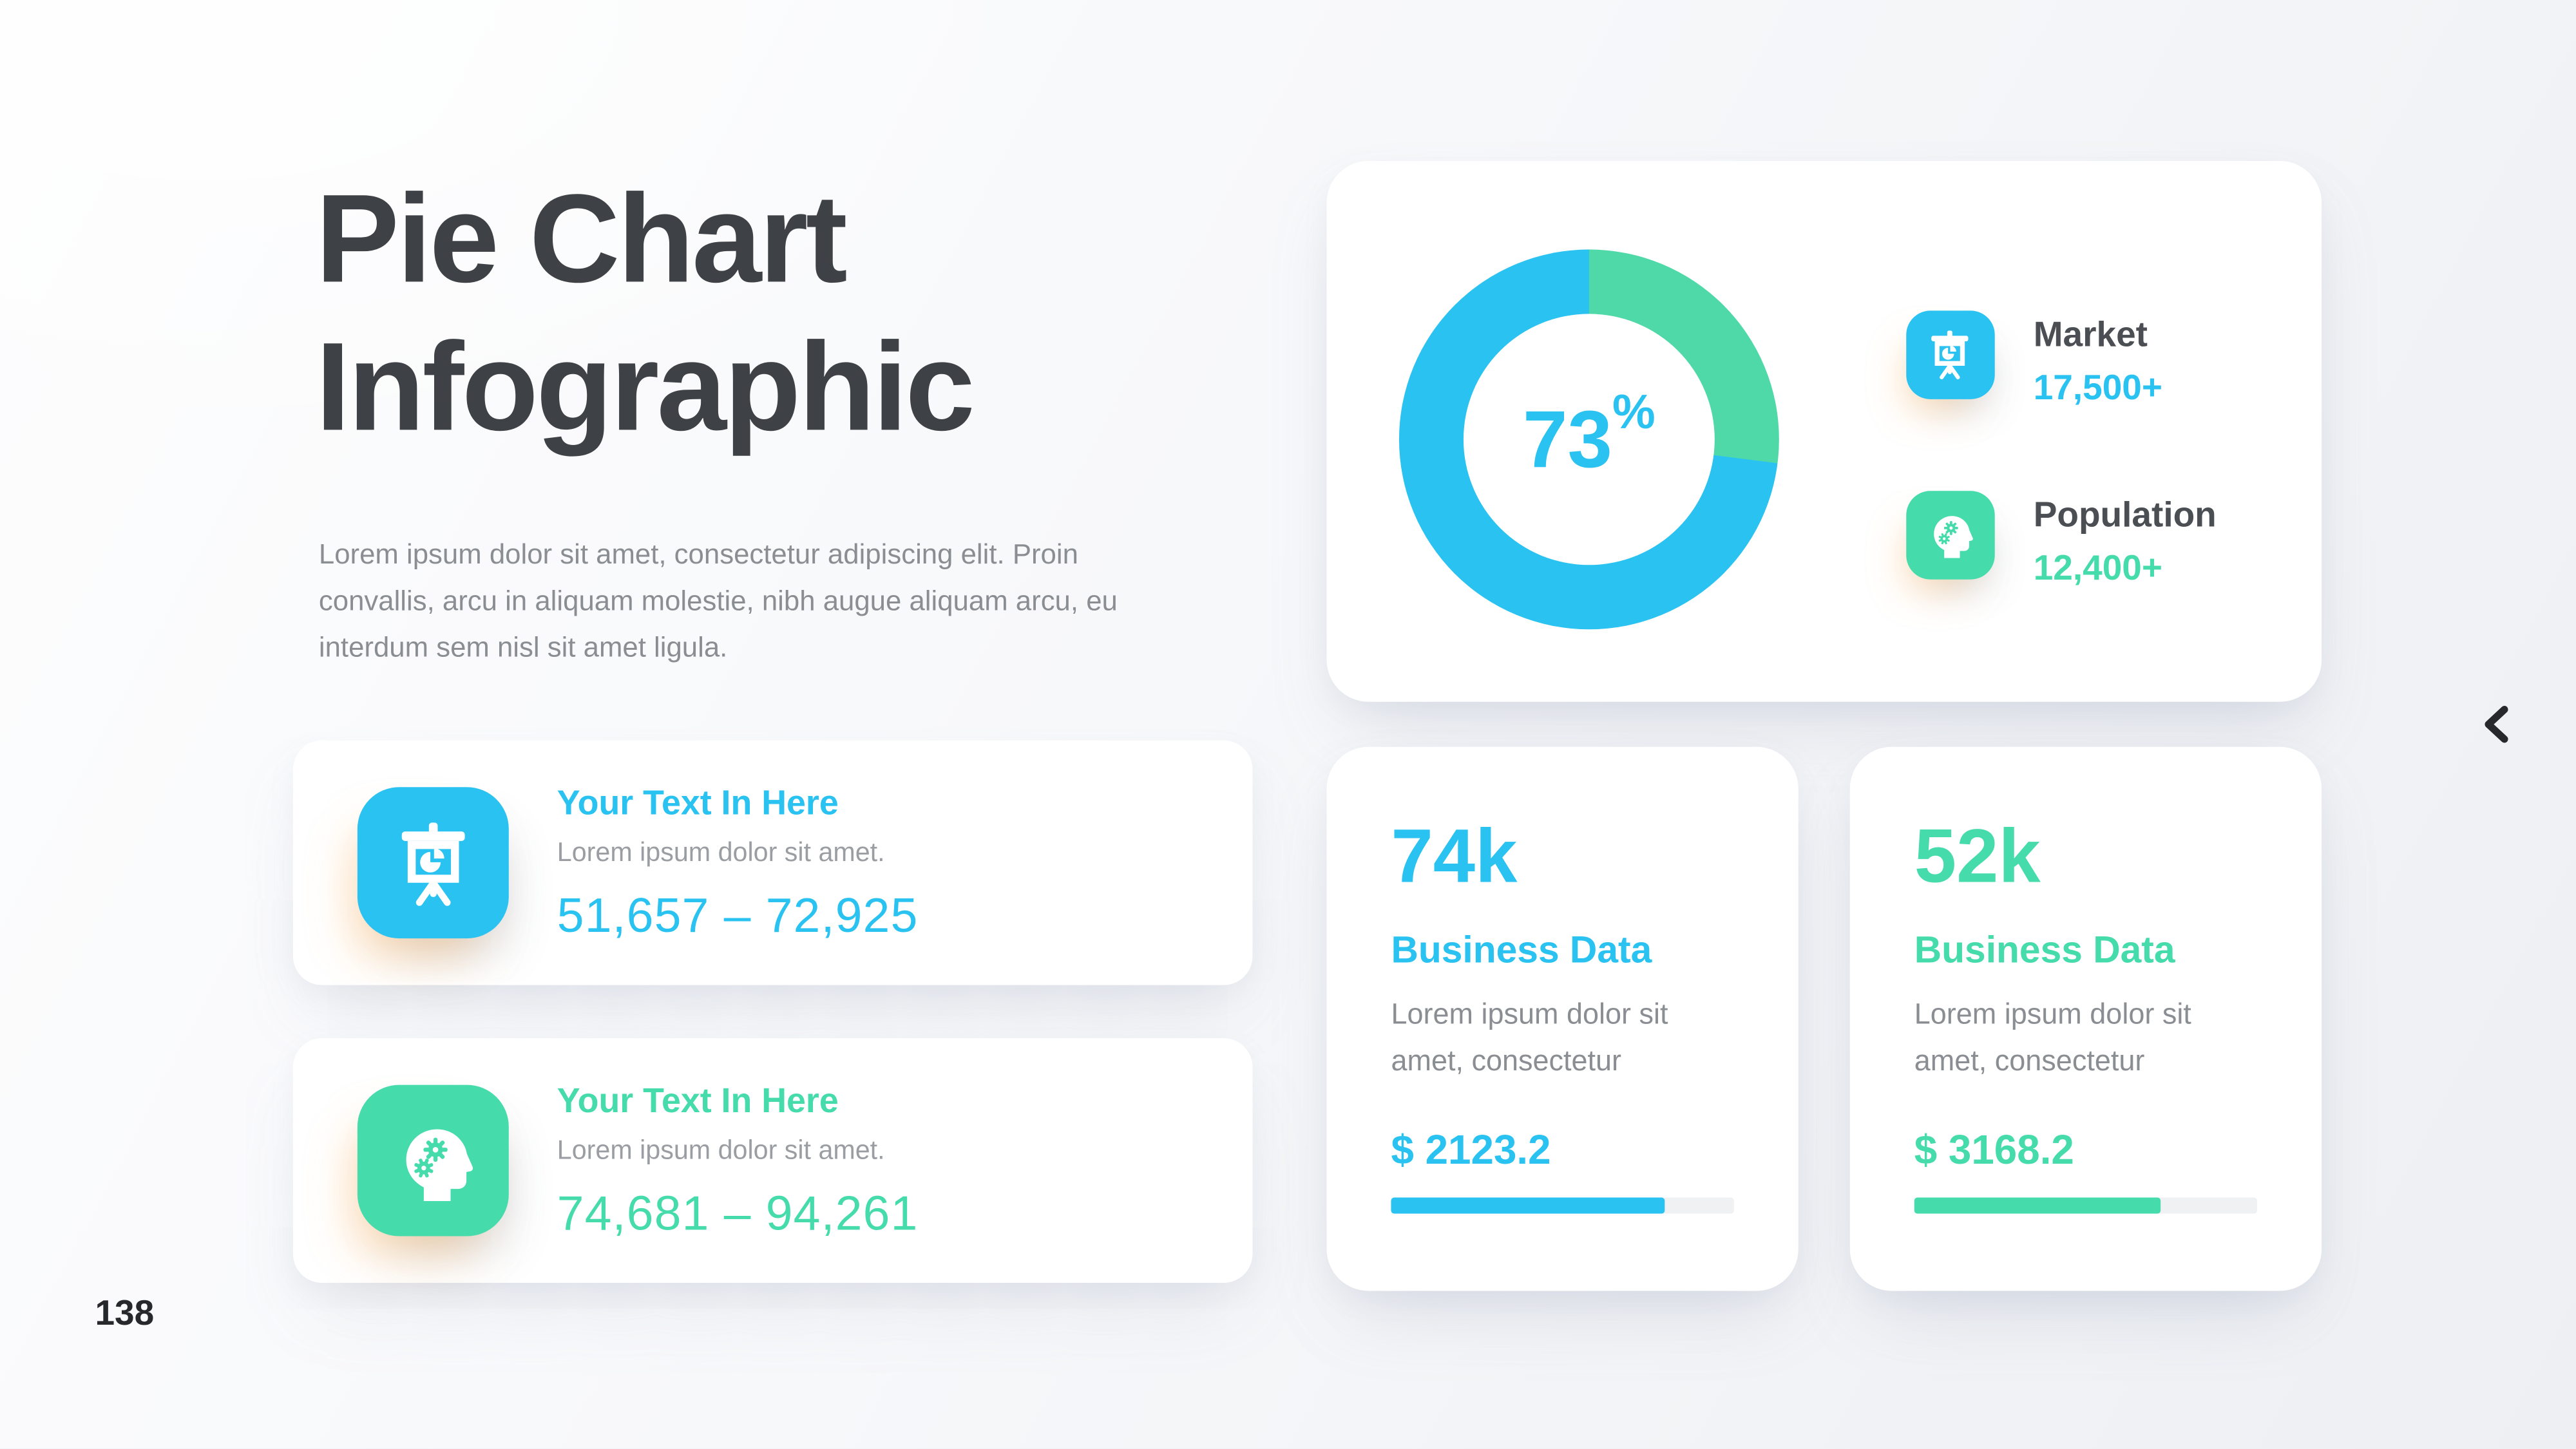 The width and height of the screenshot is (2576, 1449). I want to click on info-card-range: 74,681 – 94,261, so click(738, 1215).